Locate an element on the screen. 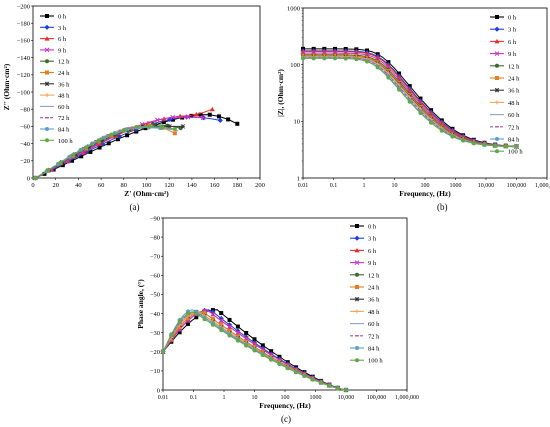 The image size is (550, 427). legend-label: 72 h is located at coordinates (374, 336).